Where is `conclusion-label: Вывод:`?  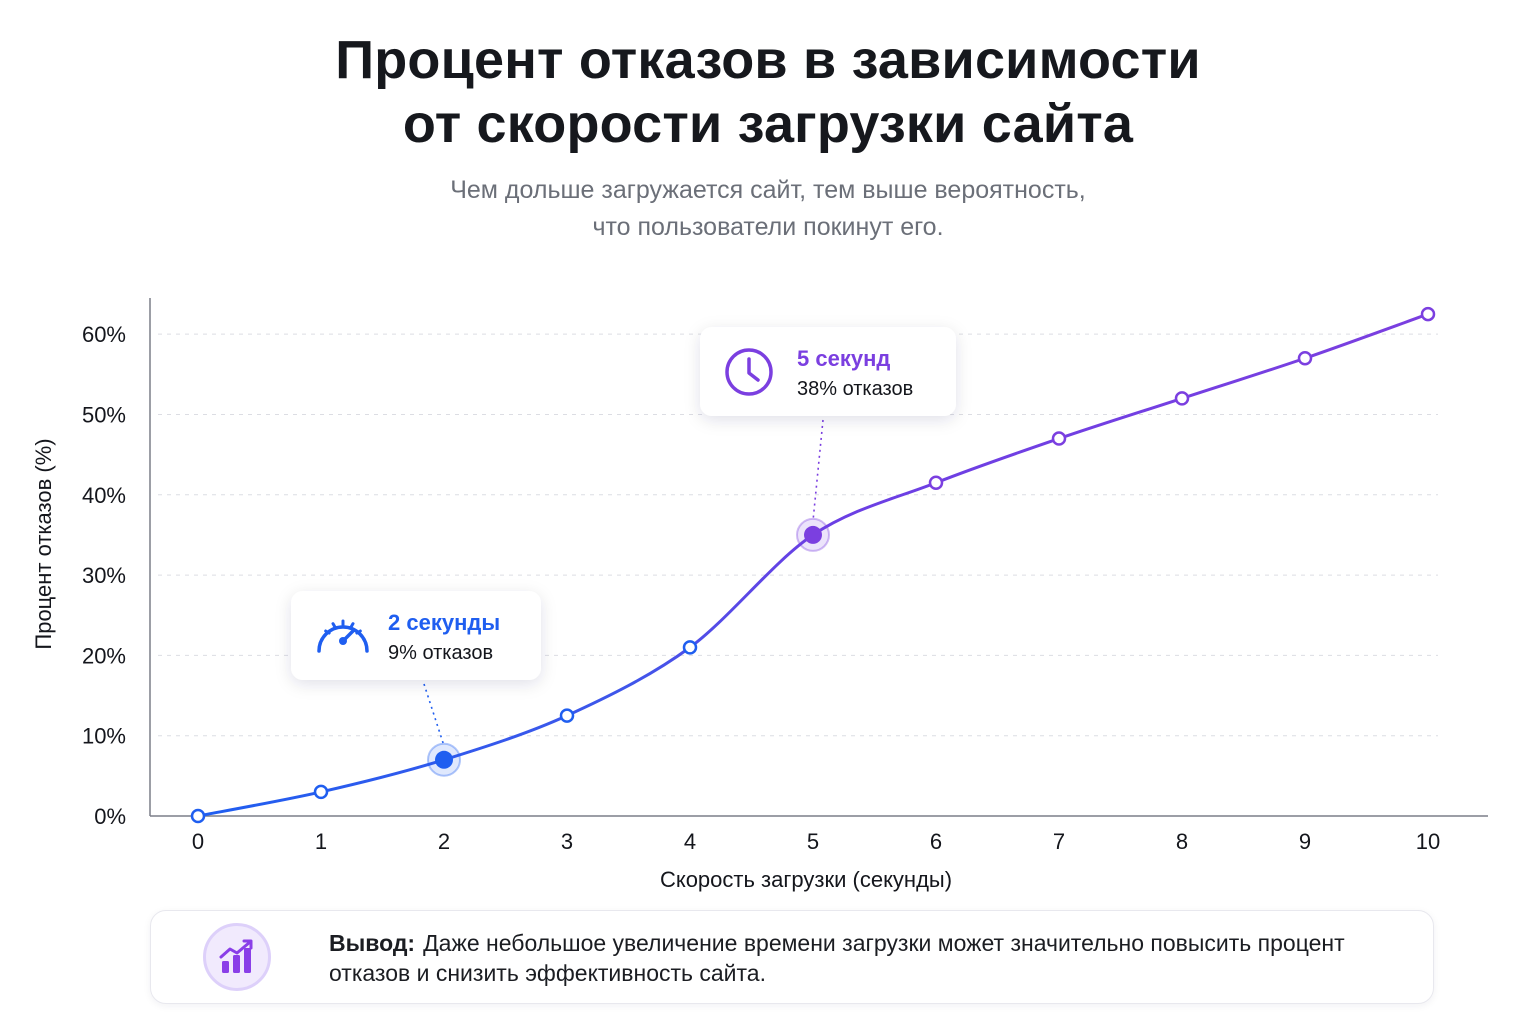 conclusion-label: Вывод: is located at coordinates (372, 943).